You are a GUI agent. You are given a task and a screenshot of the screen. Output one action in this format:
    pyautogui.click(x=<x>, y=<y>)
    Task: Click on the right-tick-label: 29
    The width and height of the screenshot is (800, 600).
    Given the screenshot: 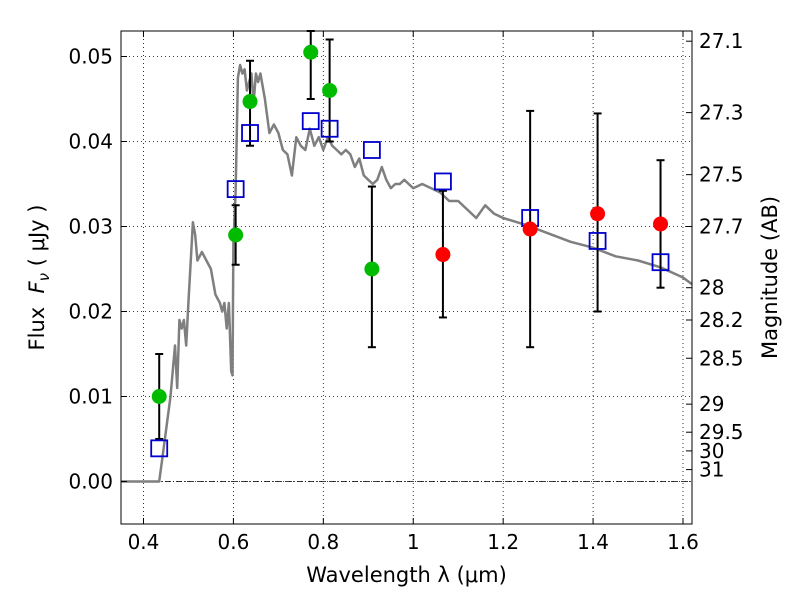 What is the action you would take?
    pyautogui.click(x=711, y=404)
    